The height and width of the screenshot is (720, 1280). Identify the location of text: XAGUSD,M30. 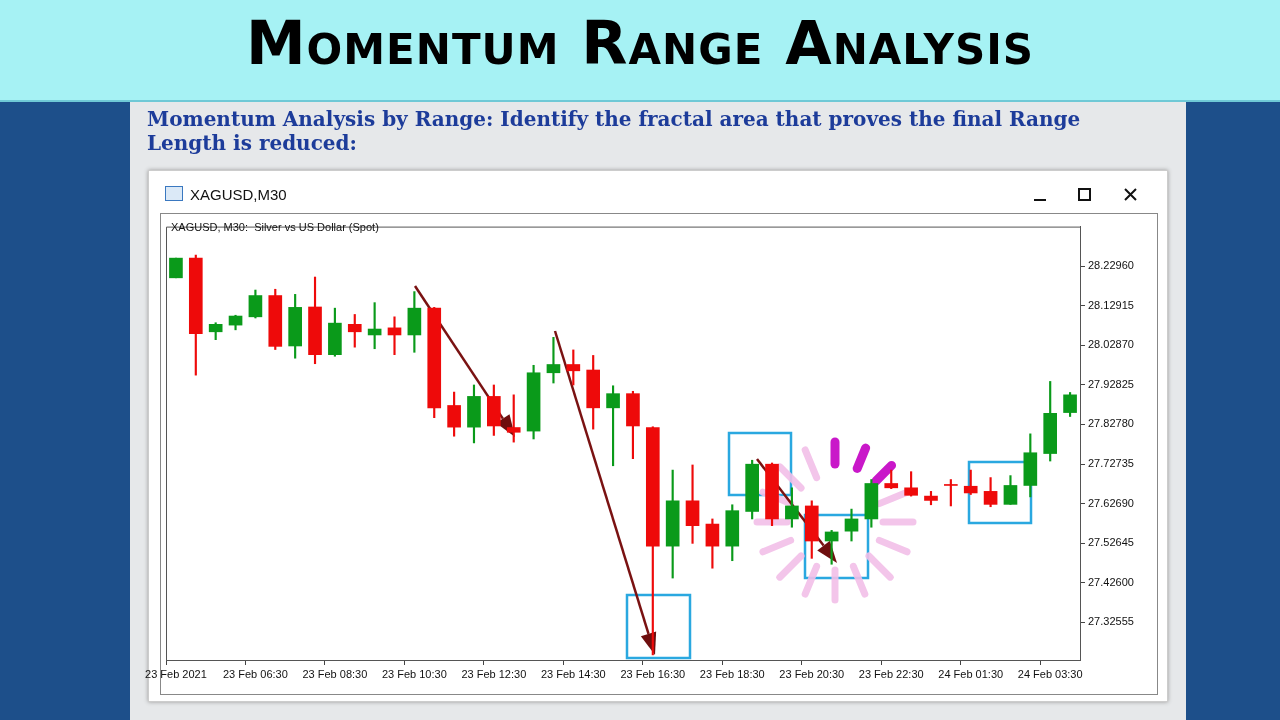
(238, 194).